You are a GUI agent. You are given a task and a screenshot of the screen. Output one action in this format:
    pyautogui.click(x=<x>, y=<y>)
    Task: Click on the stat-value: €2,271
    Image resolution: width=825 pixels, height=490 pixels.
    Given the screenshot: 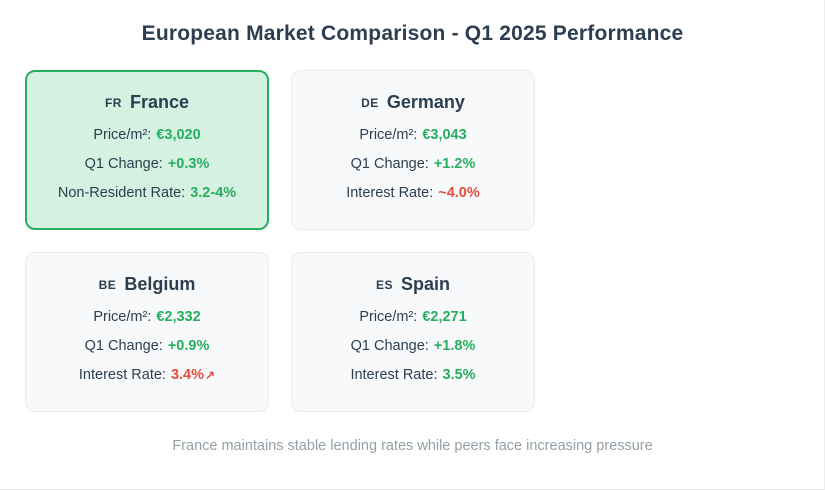 What is the action you would take?
    pyautogui.click(x=444, y=317)
    